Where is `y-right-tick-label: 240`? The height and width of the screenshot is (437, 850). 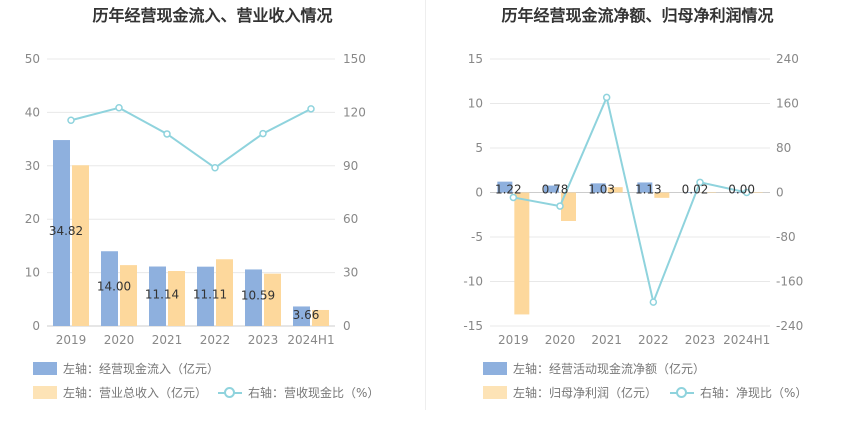
y-right-tick-label: 240 is located at coordinates (787, 59).